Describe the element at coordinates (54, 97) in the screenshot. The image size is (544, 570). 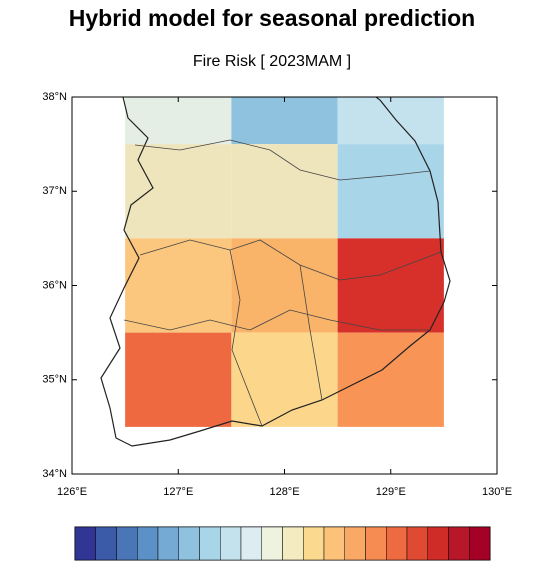
I see `lat-label: 38°N` at that location.